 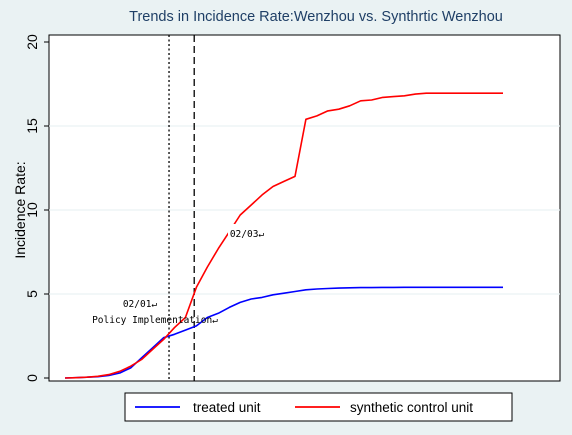 I want to click on legend-label-synthetic: synthetic control unit, so click(x=411, y=407).